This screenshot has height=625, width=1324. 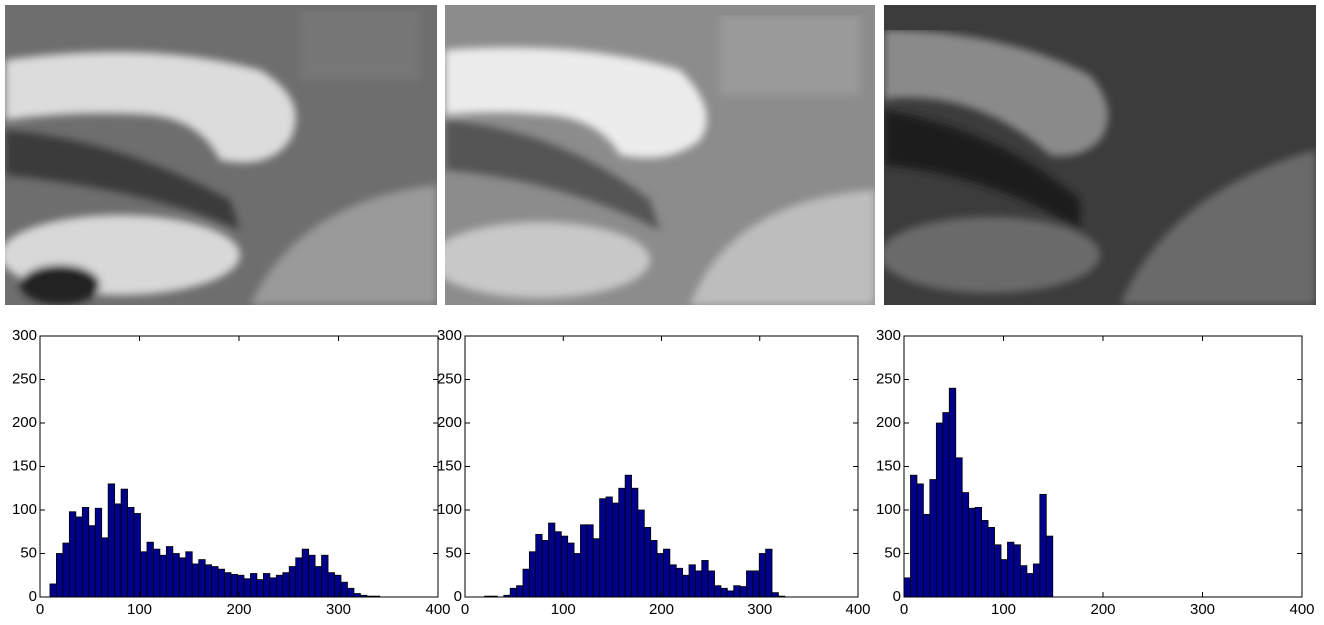 What do you see at coordinates (892, 552) in the screenshot?
I see `y-tick-label: 50` at bounding box center [892, 552].